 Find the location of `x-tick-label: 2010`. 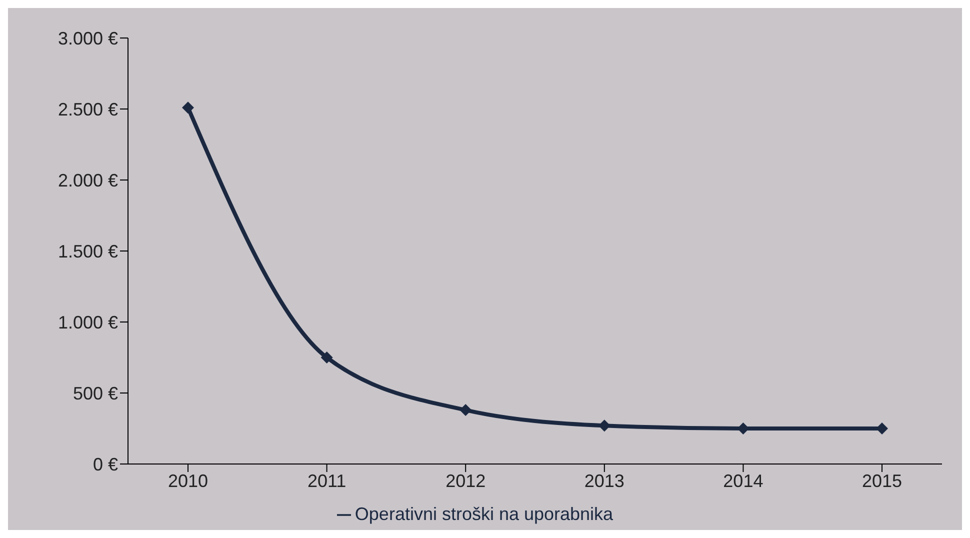

x-tick-label: 2010 is located at coordinates (188, 480).